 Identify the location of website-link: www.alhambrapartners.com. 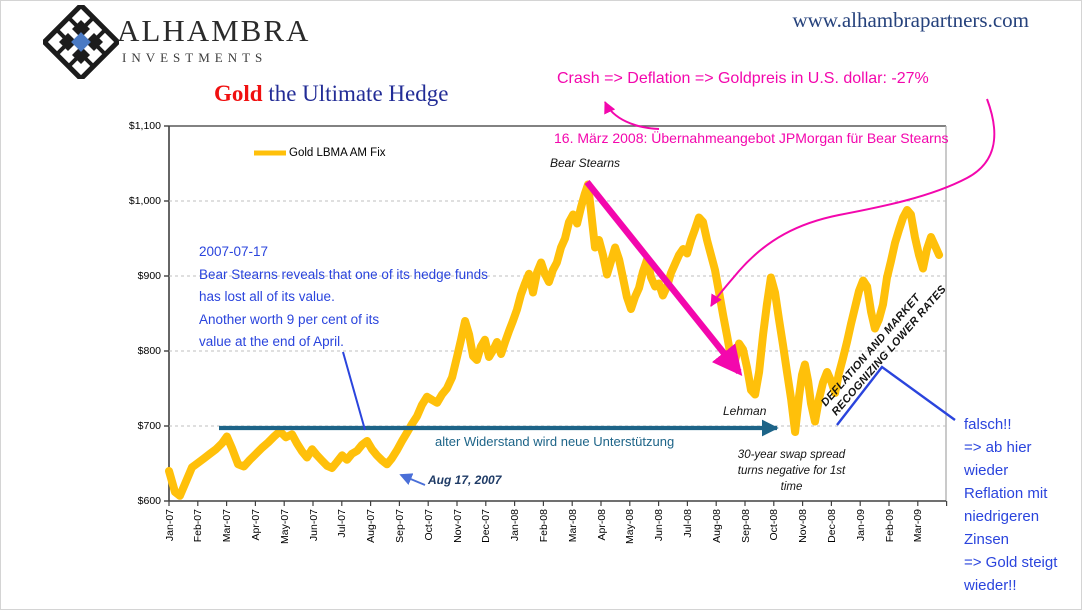
(910, 20).